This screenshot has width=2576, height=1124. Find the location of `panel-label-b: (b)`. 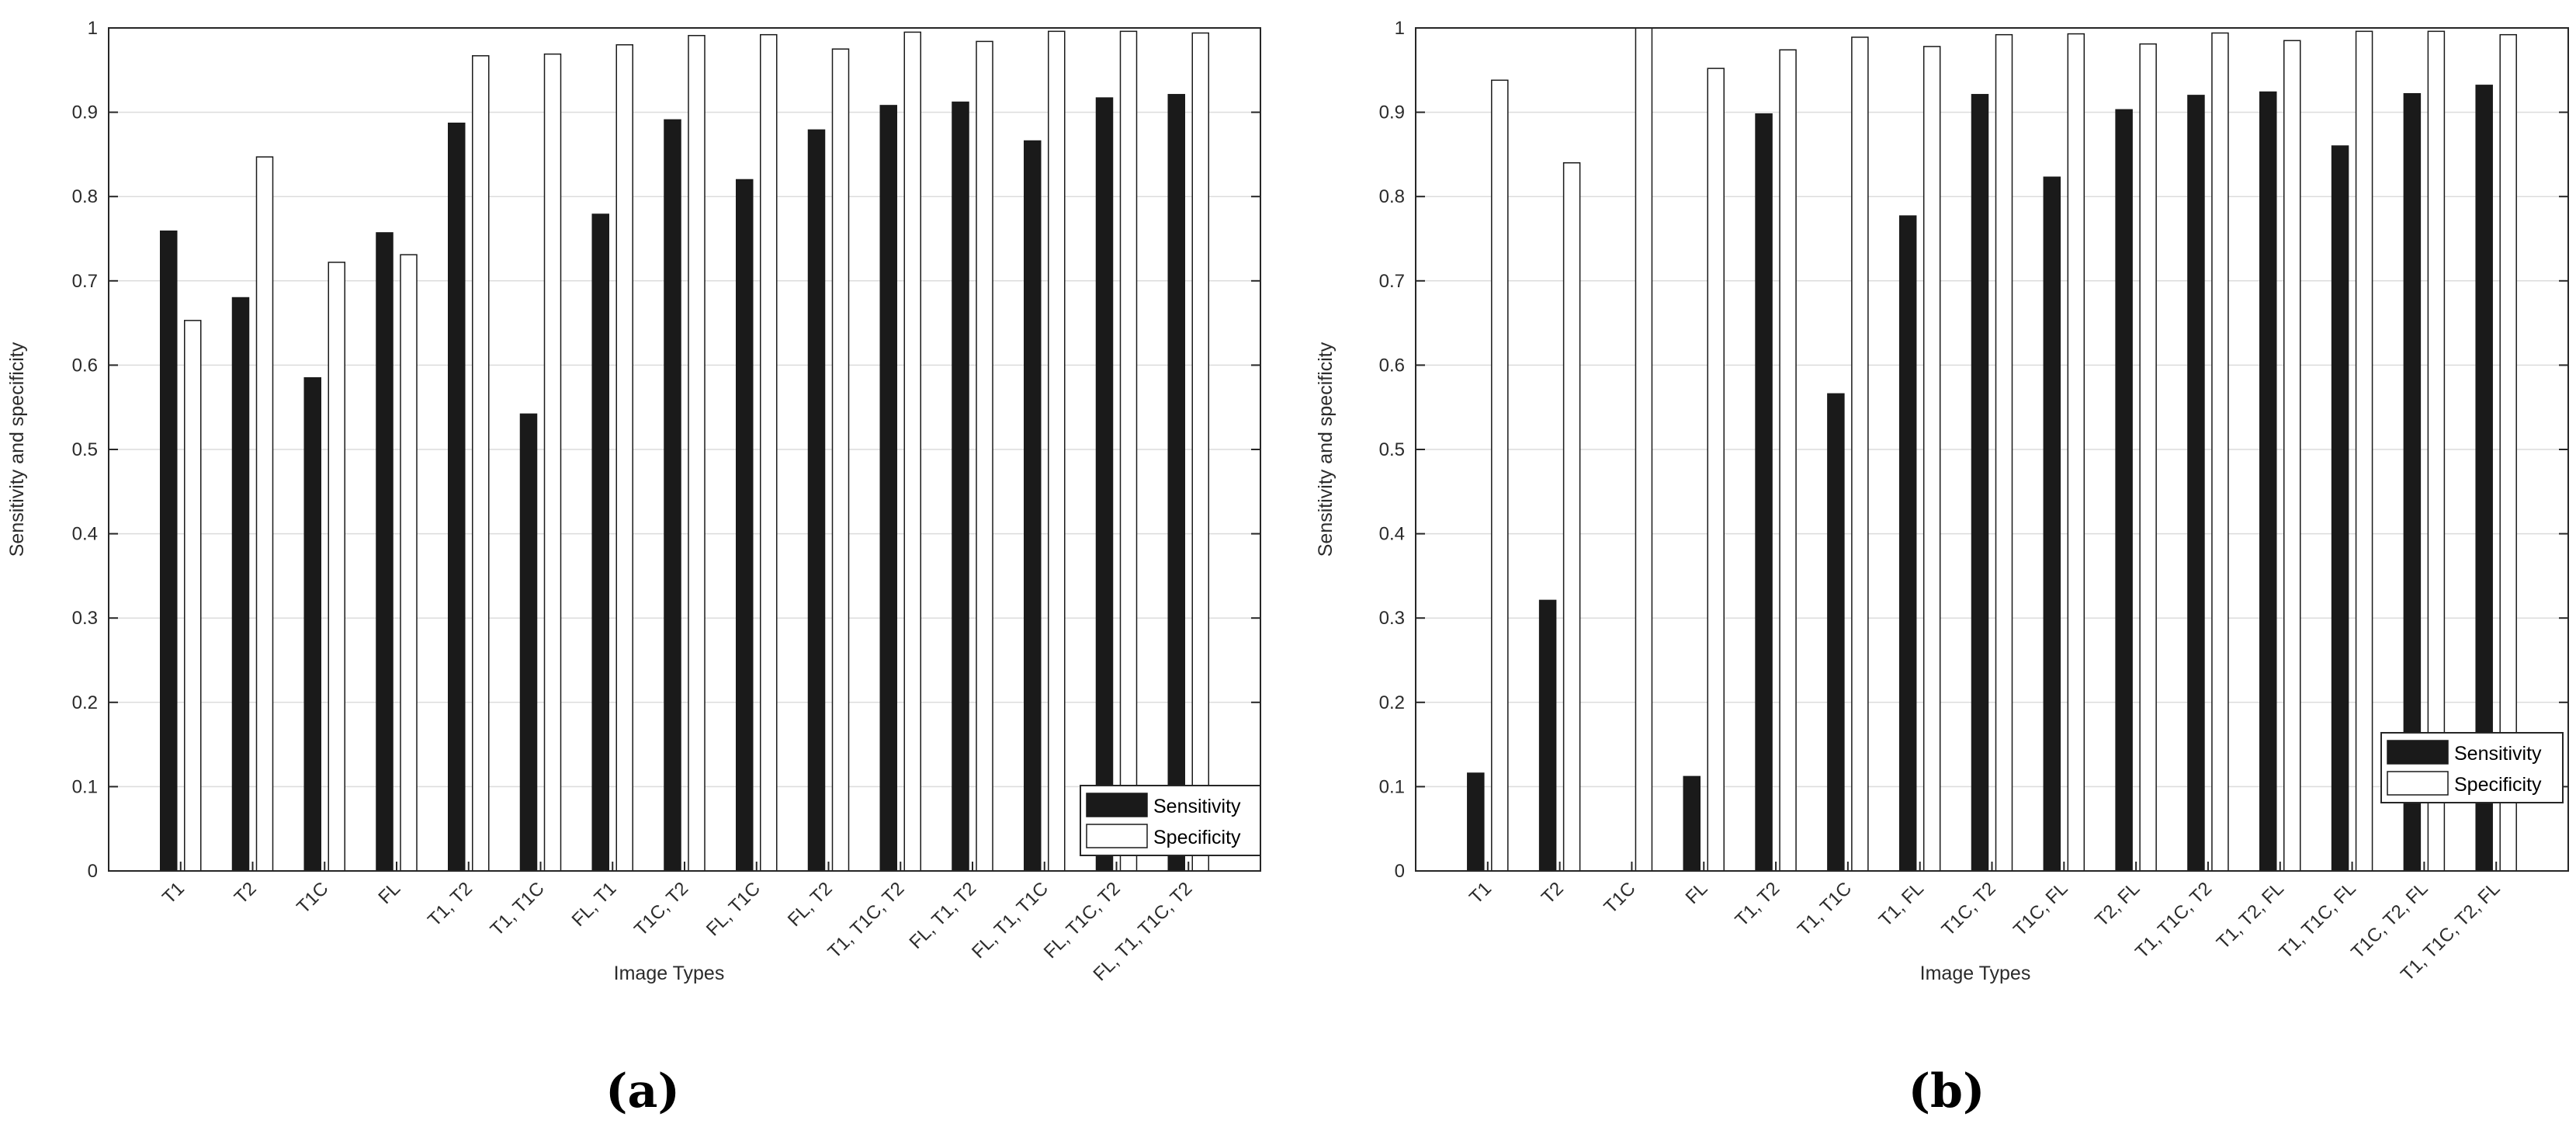

panel-label-b: (b) is located at coordinates (1947, 1091).